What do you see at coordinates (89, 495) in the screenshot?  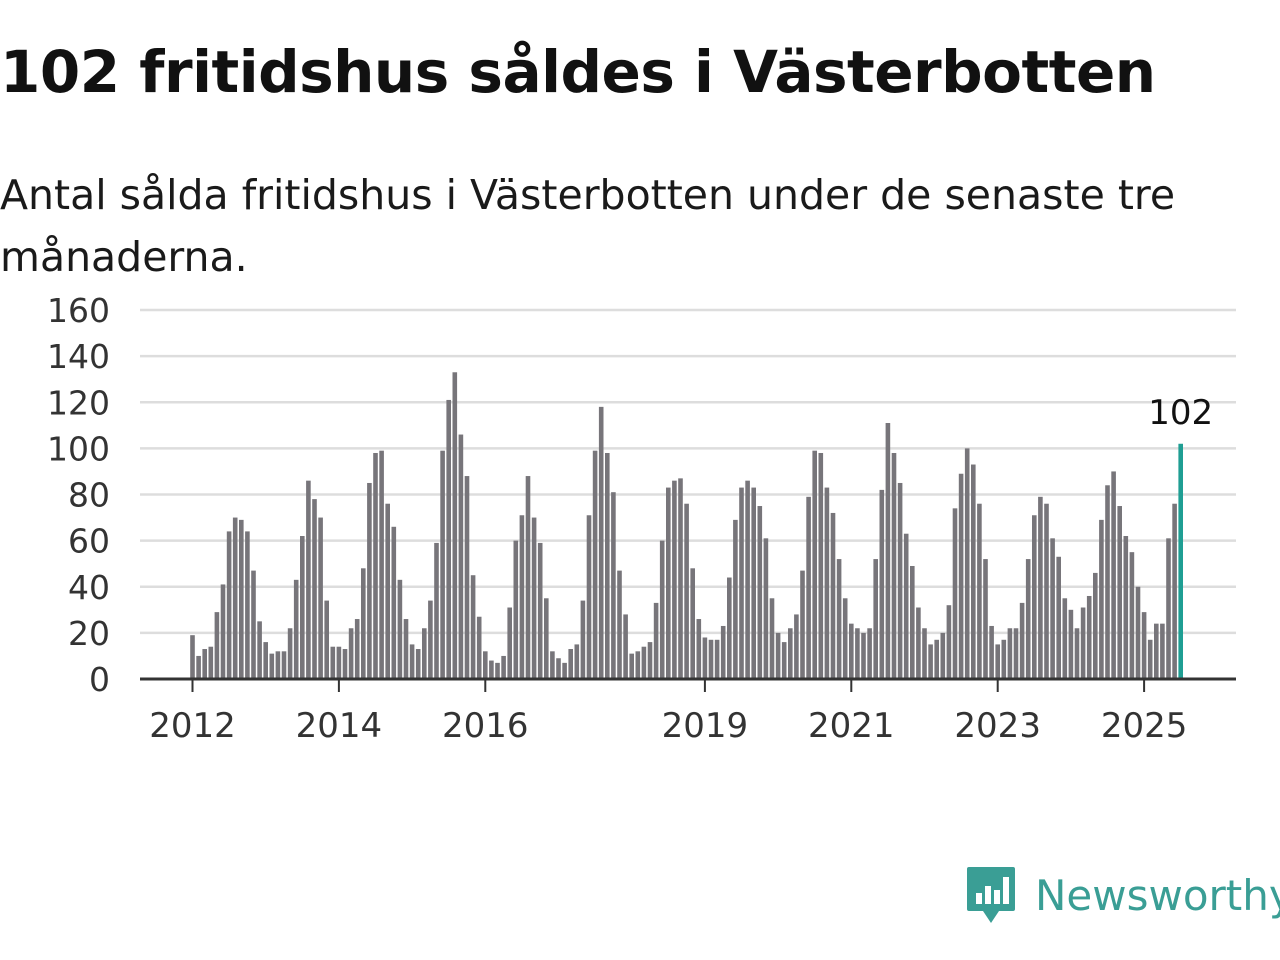 I see `y-tick-label: 80` at bounding box center [89, 495].